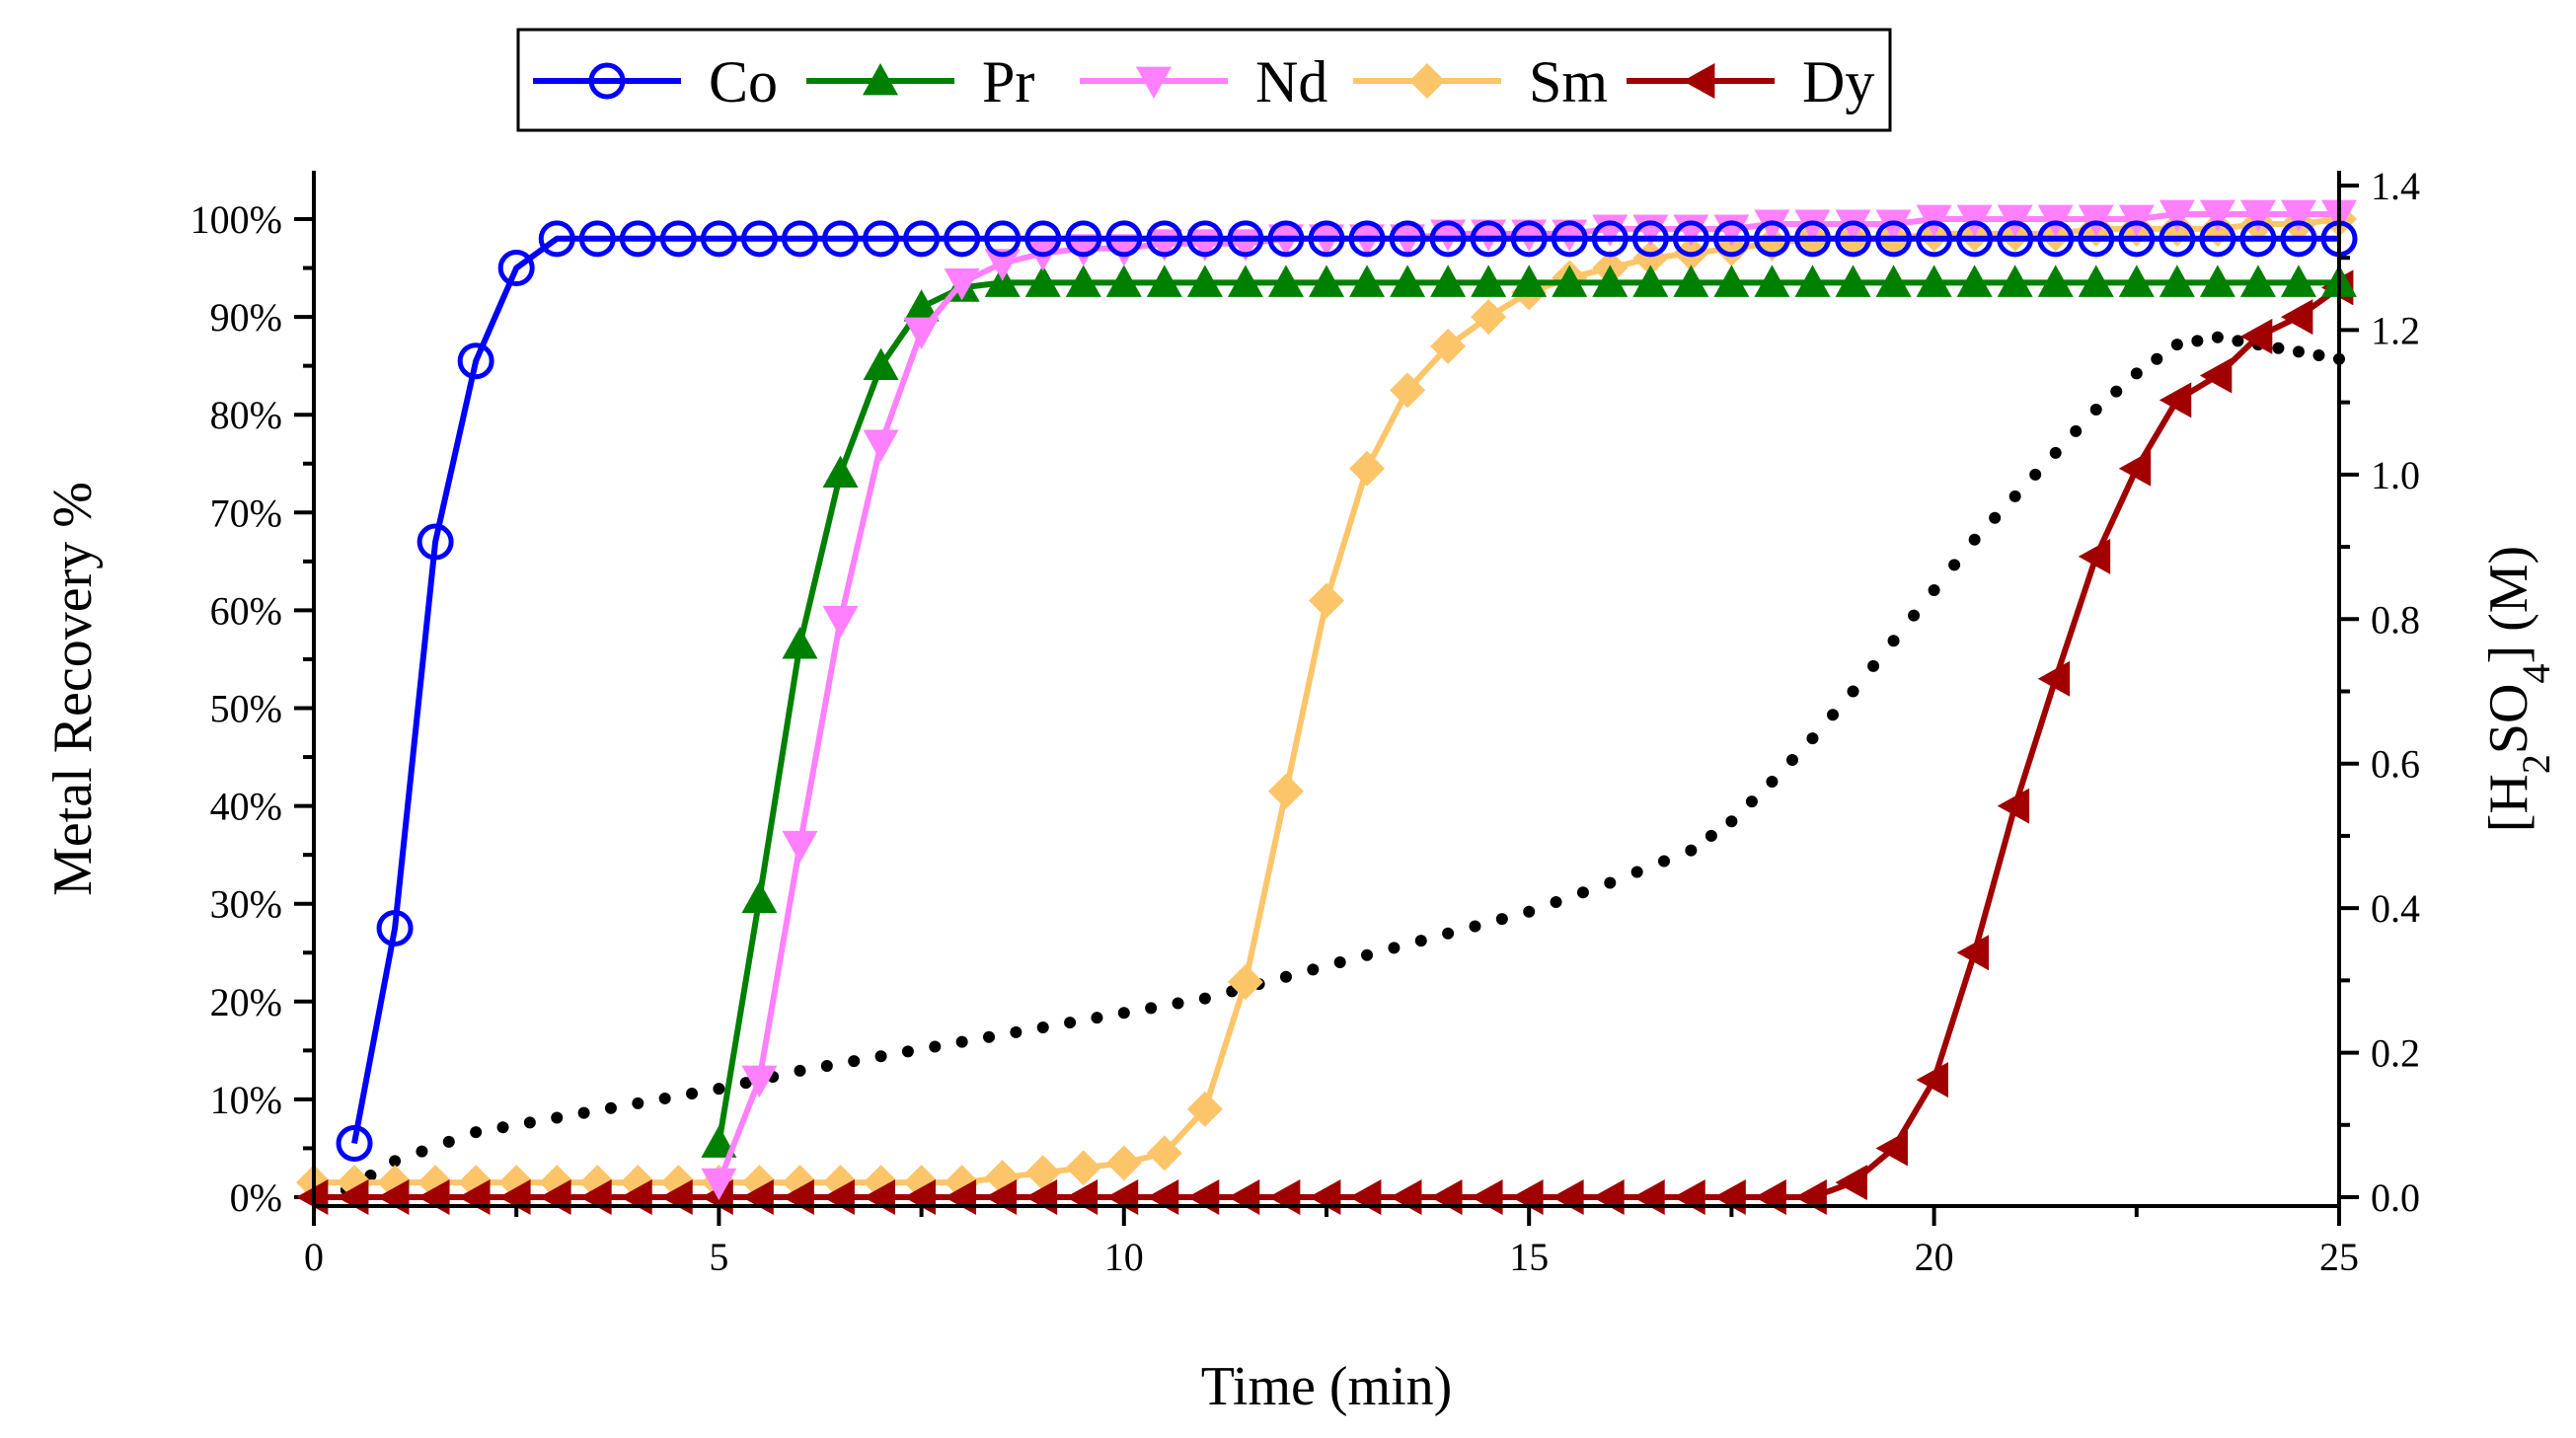 The height and width of the screenshot is (1438, 2576). Describe the element at coordinates (2395, 764) in the screenshot. I see `y2-tick-label-0.6: 0.6` at that location.